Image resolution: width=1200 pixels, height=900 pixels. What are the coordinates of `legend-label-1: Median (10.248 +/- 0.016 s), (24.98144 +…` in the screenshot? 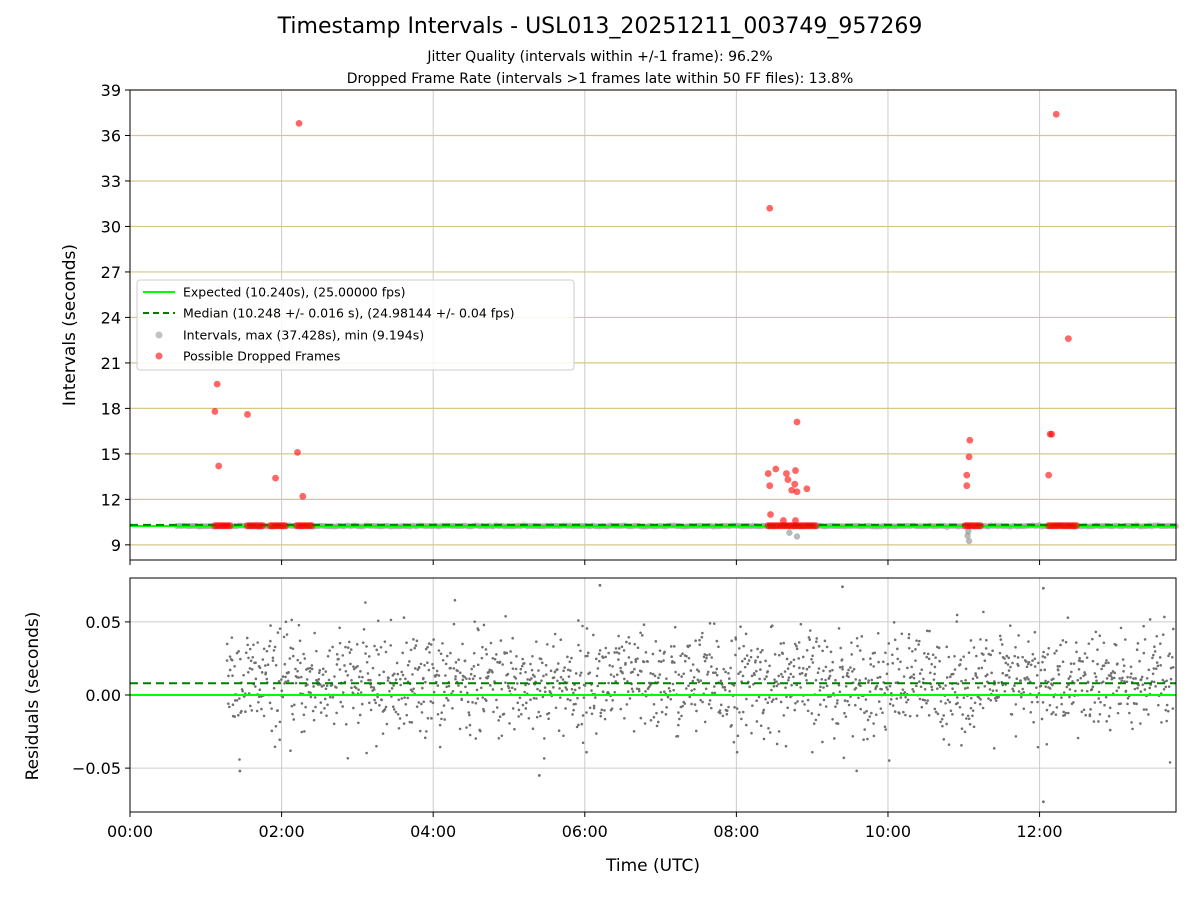 It's located at (348, 313).